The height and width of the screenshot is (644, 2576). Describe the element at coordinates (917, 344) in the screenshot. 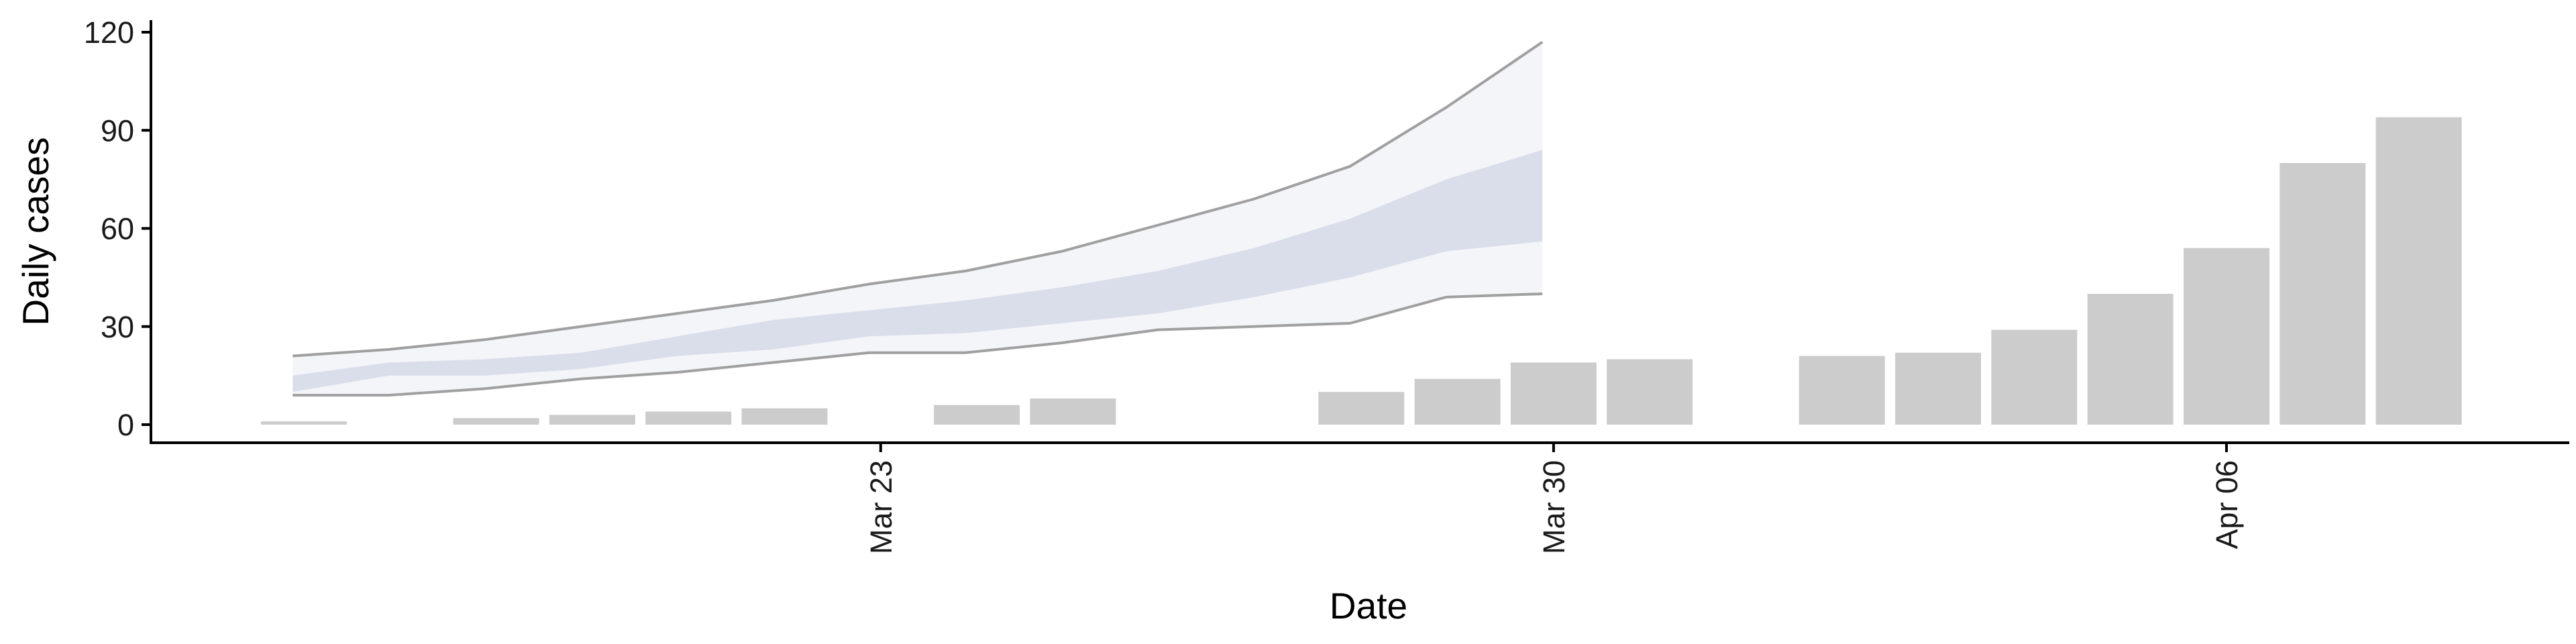

I see `forecast-lower-line` at that location.